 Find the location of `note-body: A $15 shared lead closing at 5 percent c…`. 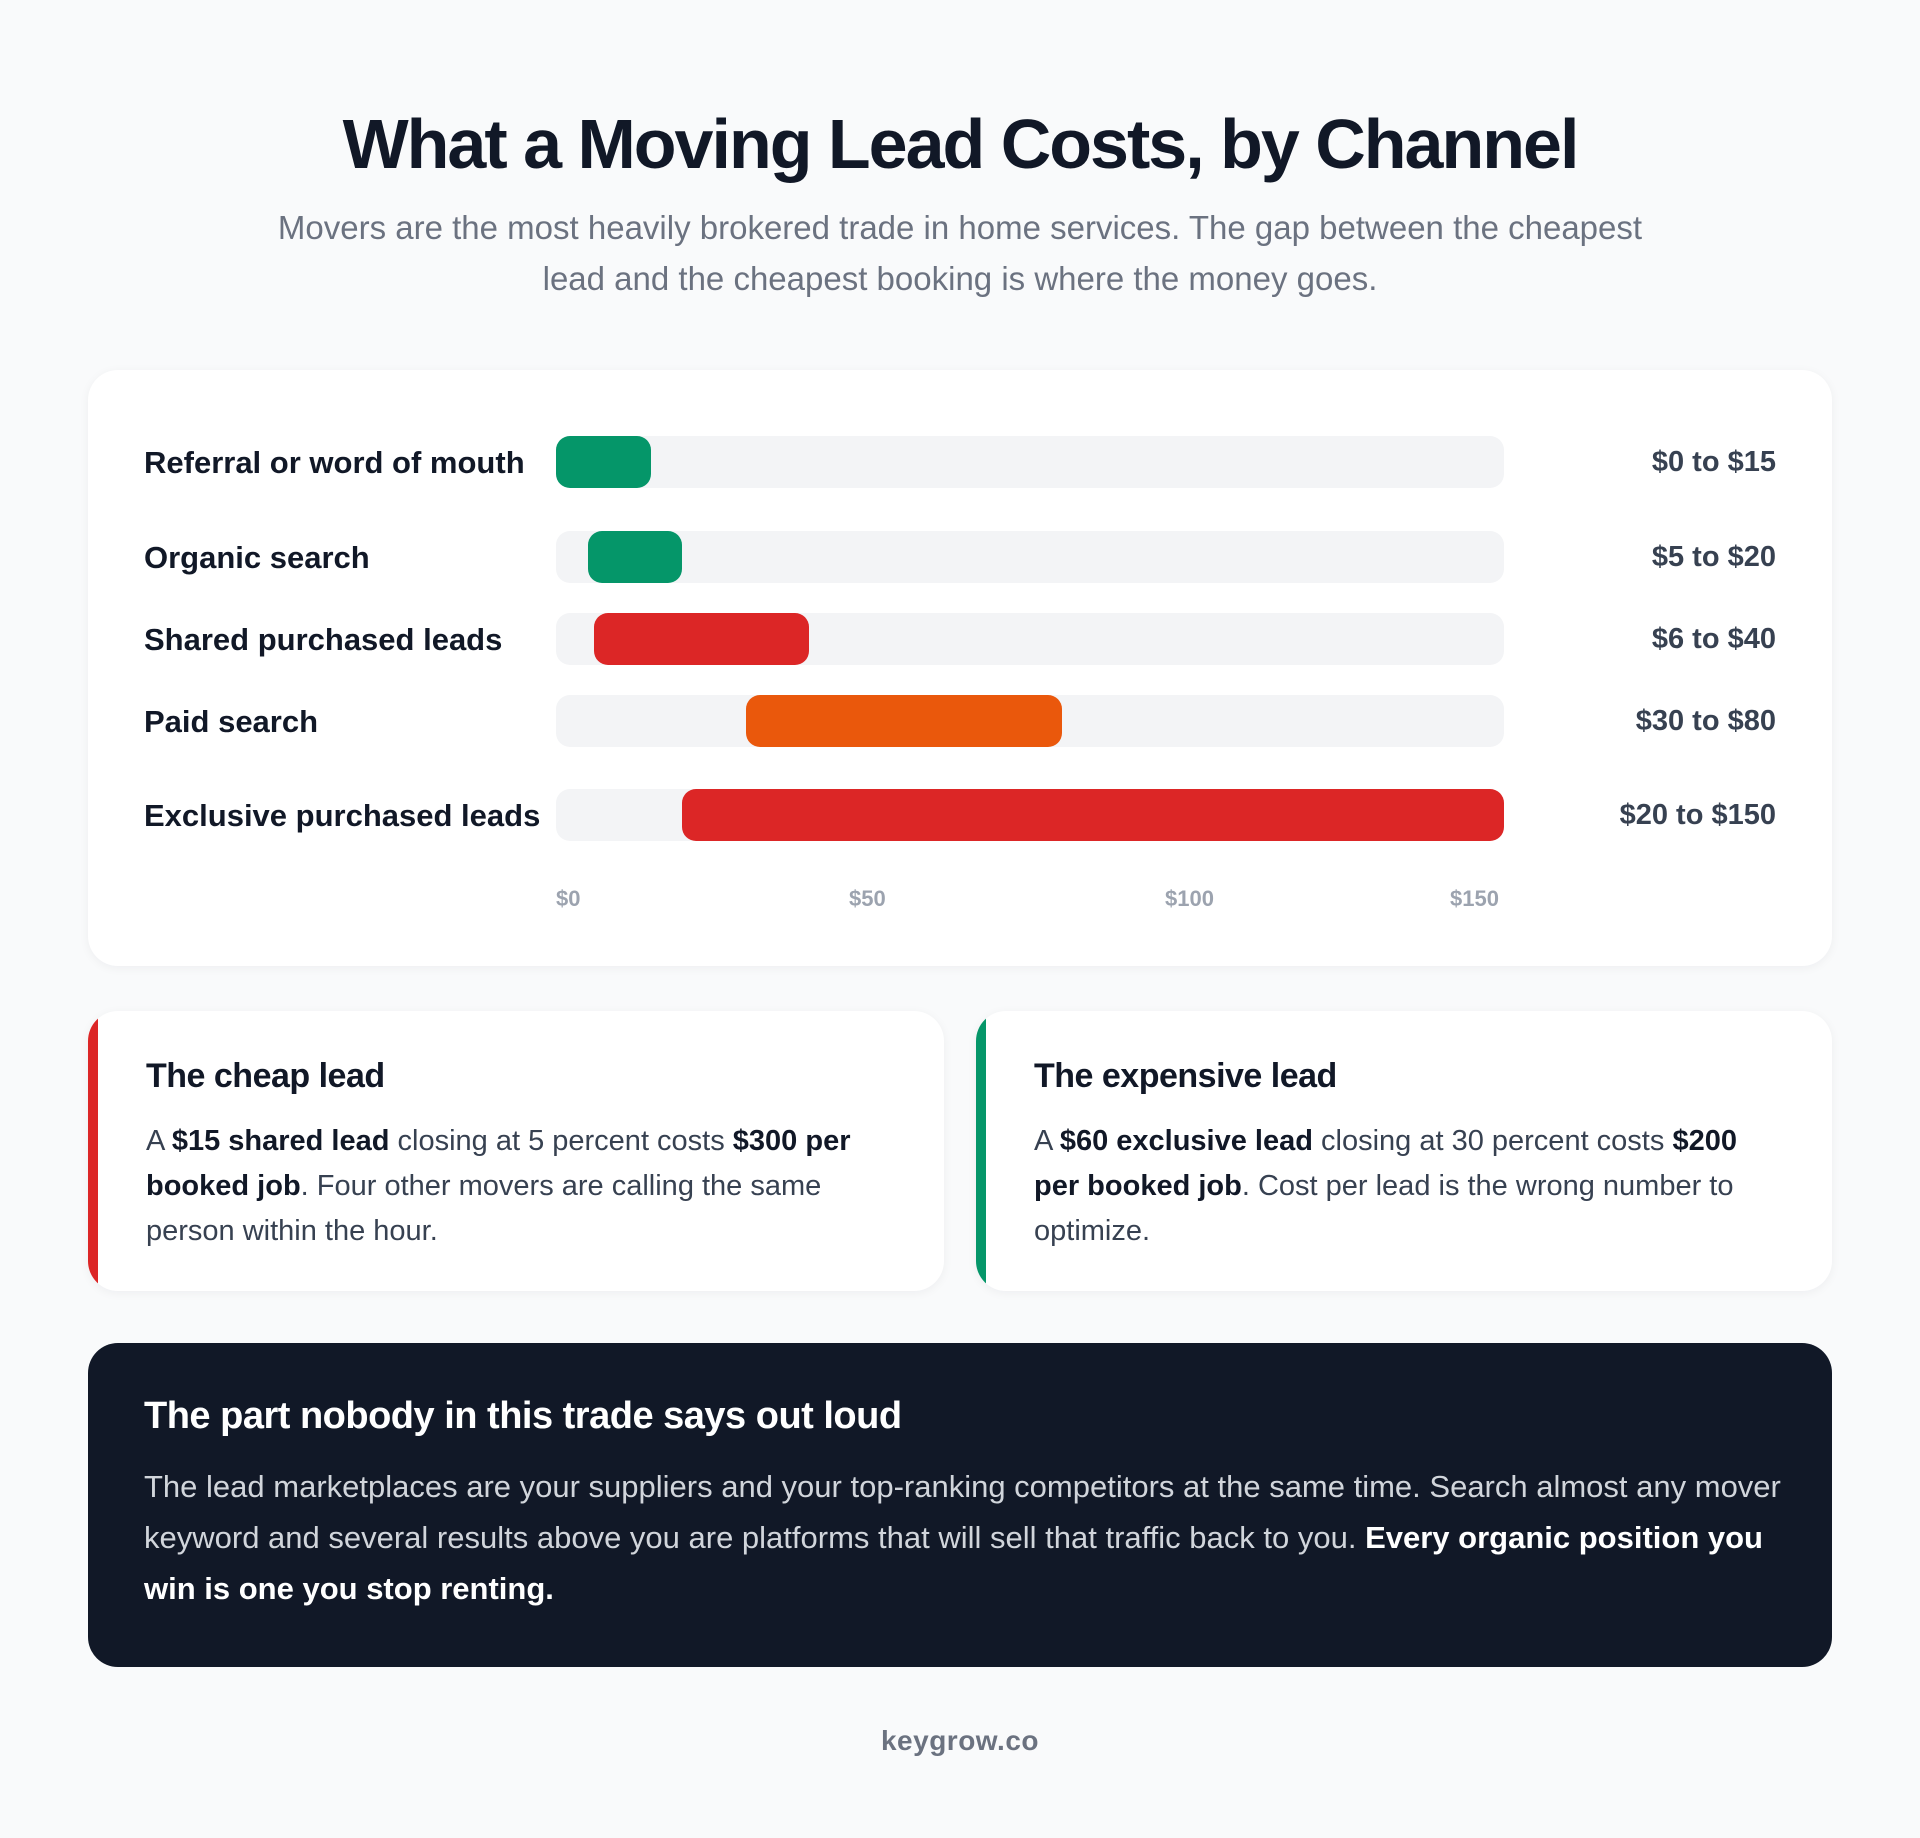

note-body: A $15 shared lead closing at 5 percent c… is located at coordinates (516, 1186).